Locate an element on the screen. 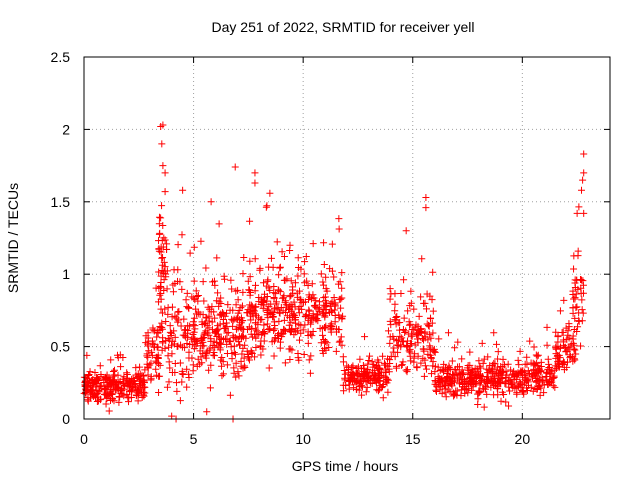  y-tick-label: 2 is located at coordinates (66, 129).